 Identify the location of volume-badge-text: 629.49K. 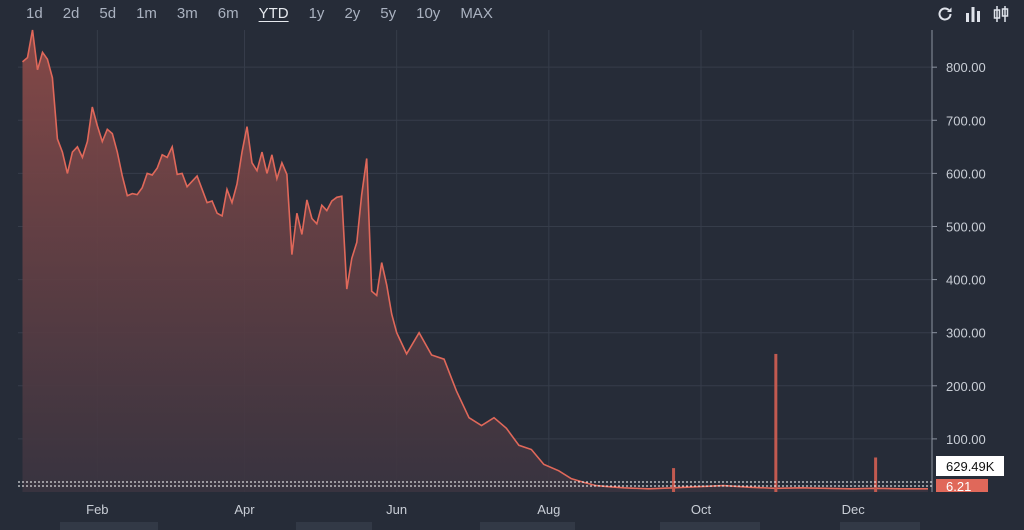
(970, 466).